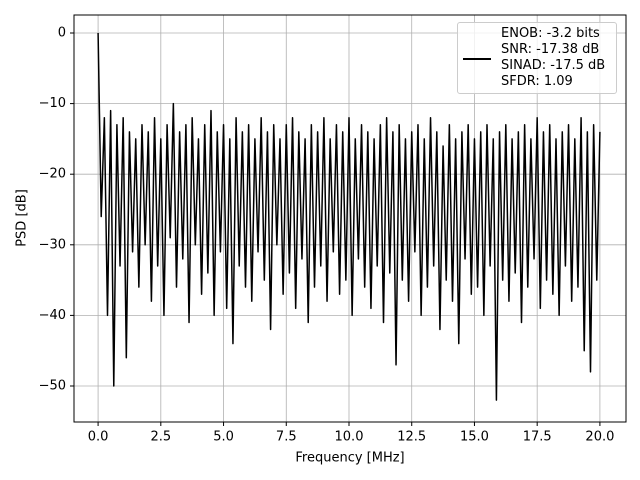 This screenshot has width=640, height=480. I want to click on x-tick-label: 12.5, so click(411, 437).